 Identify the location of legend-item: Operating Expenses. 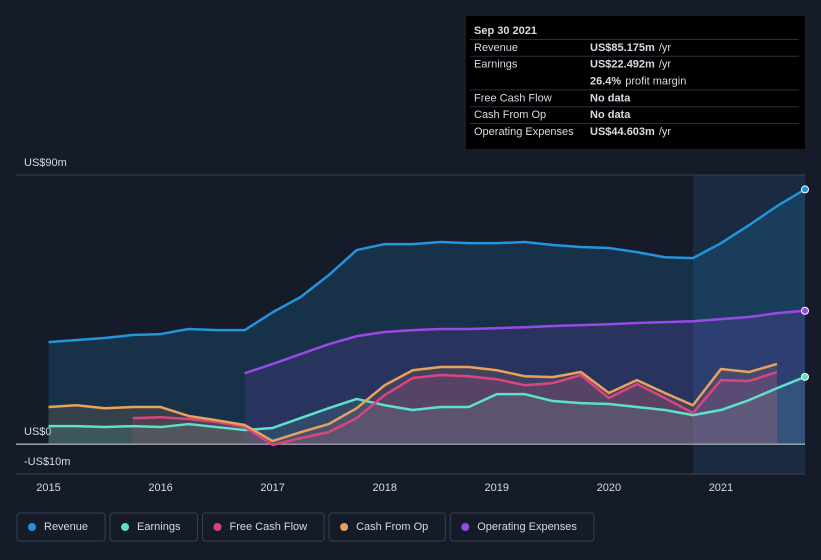
(522, 527).